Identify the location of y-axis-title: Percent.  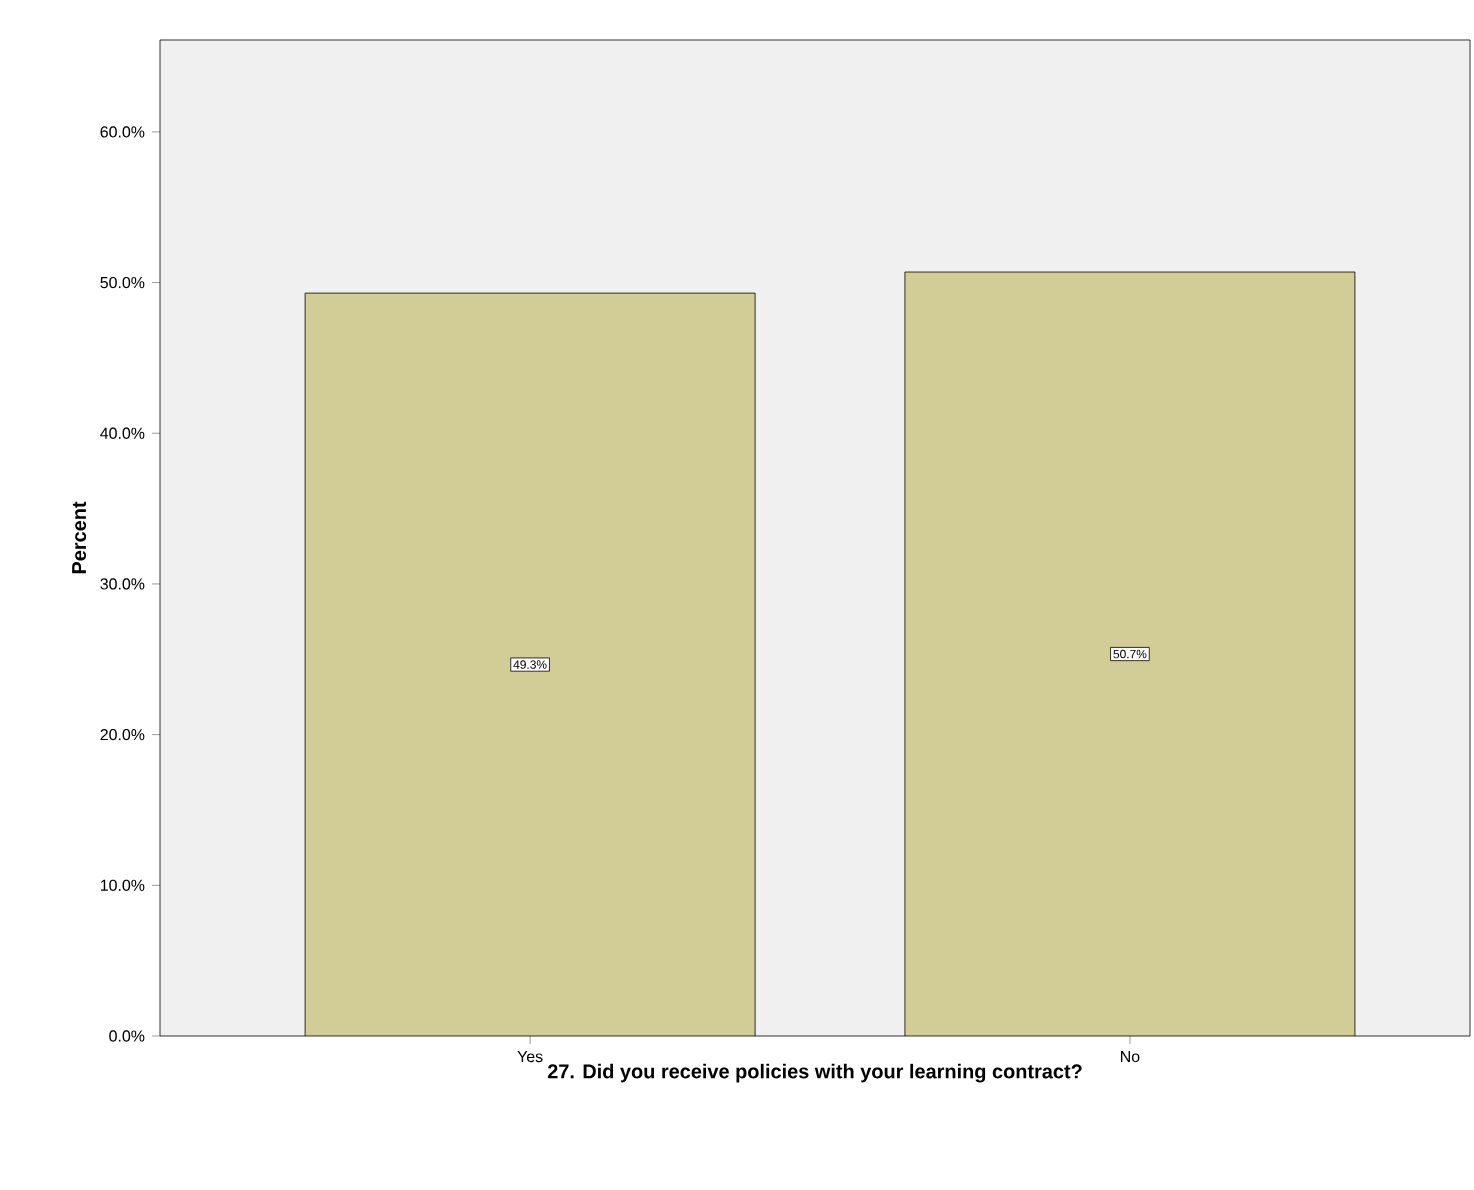
(79, 537).